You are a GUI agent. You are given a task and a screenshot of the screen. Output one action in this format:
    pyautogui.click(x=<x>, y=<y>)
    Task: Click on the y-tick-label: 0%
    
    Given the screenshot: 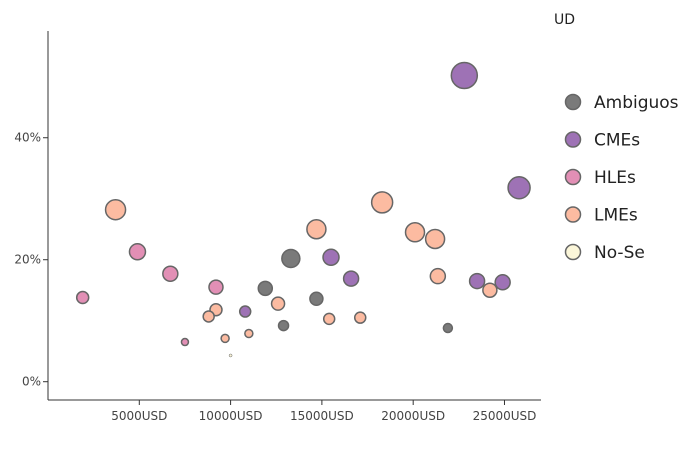 What is the action you would take?
    pyautogui.click(x=31, y=382)
    